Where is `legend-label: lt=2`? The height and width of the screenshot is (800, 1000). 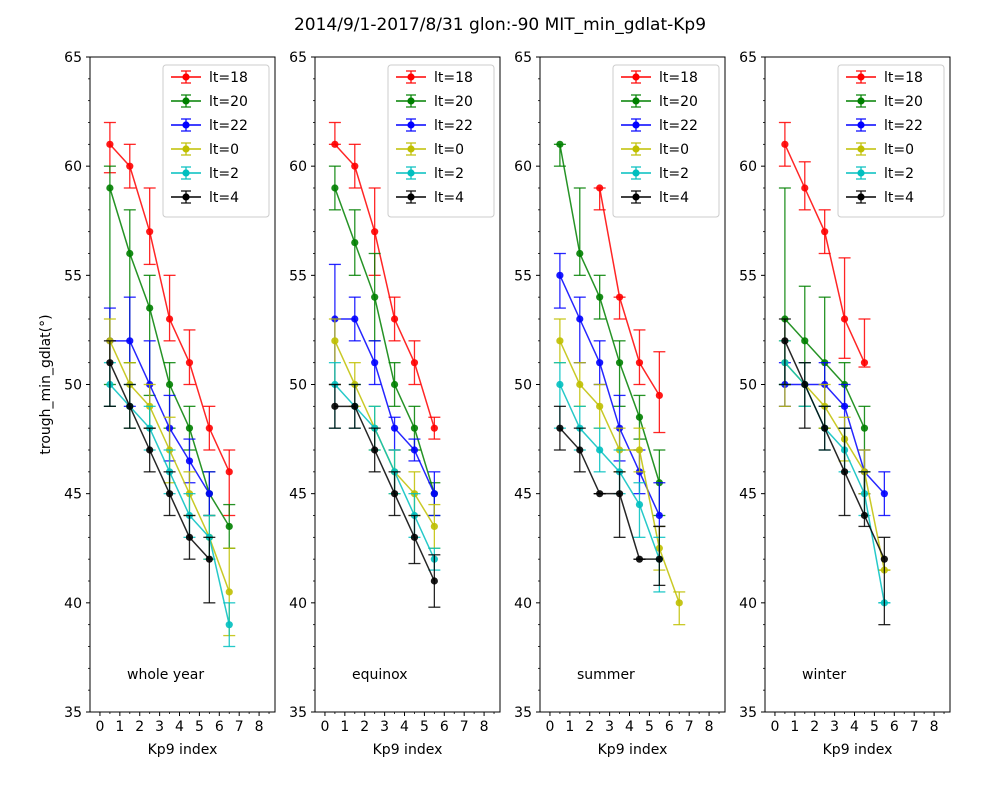 legend-label: lt=2 is located at coordinates (449, 174).